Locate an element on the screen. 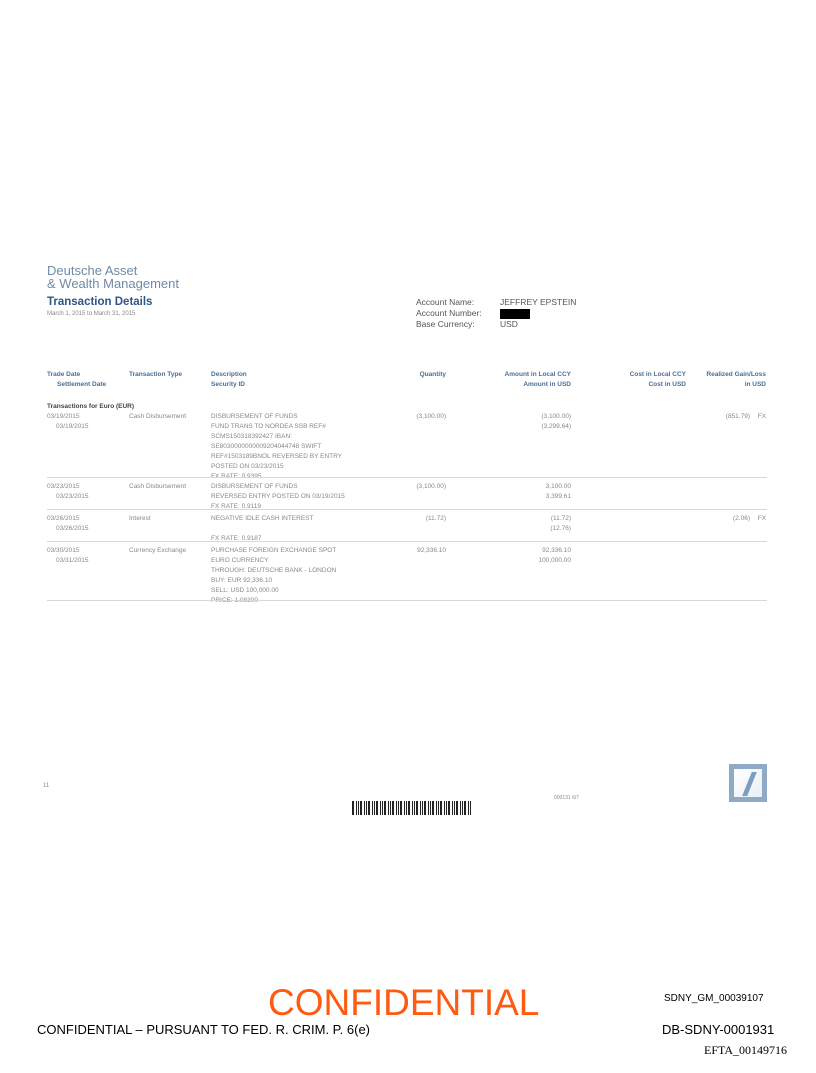  page-title: Transaction Details is located at coordinates (100, 302).